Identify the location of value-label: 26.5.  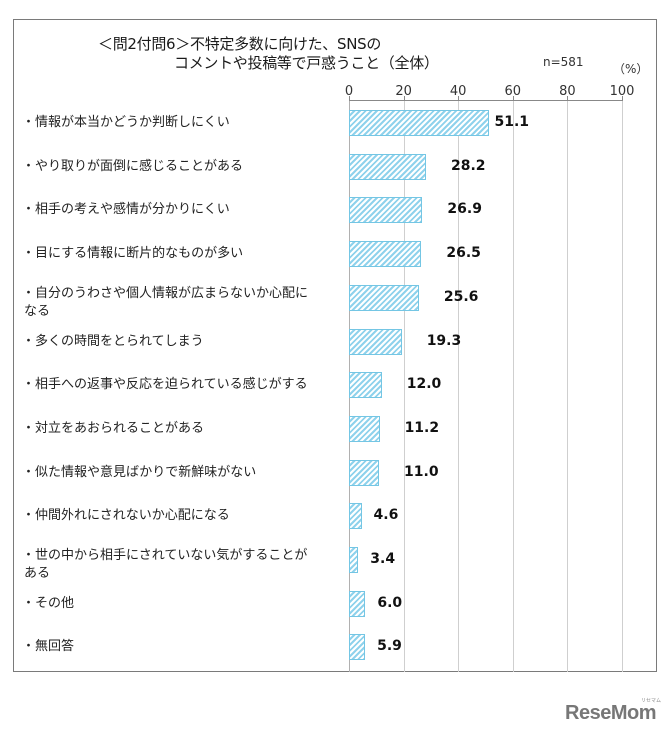
(463, 253).